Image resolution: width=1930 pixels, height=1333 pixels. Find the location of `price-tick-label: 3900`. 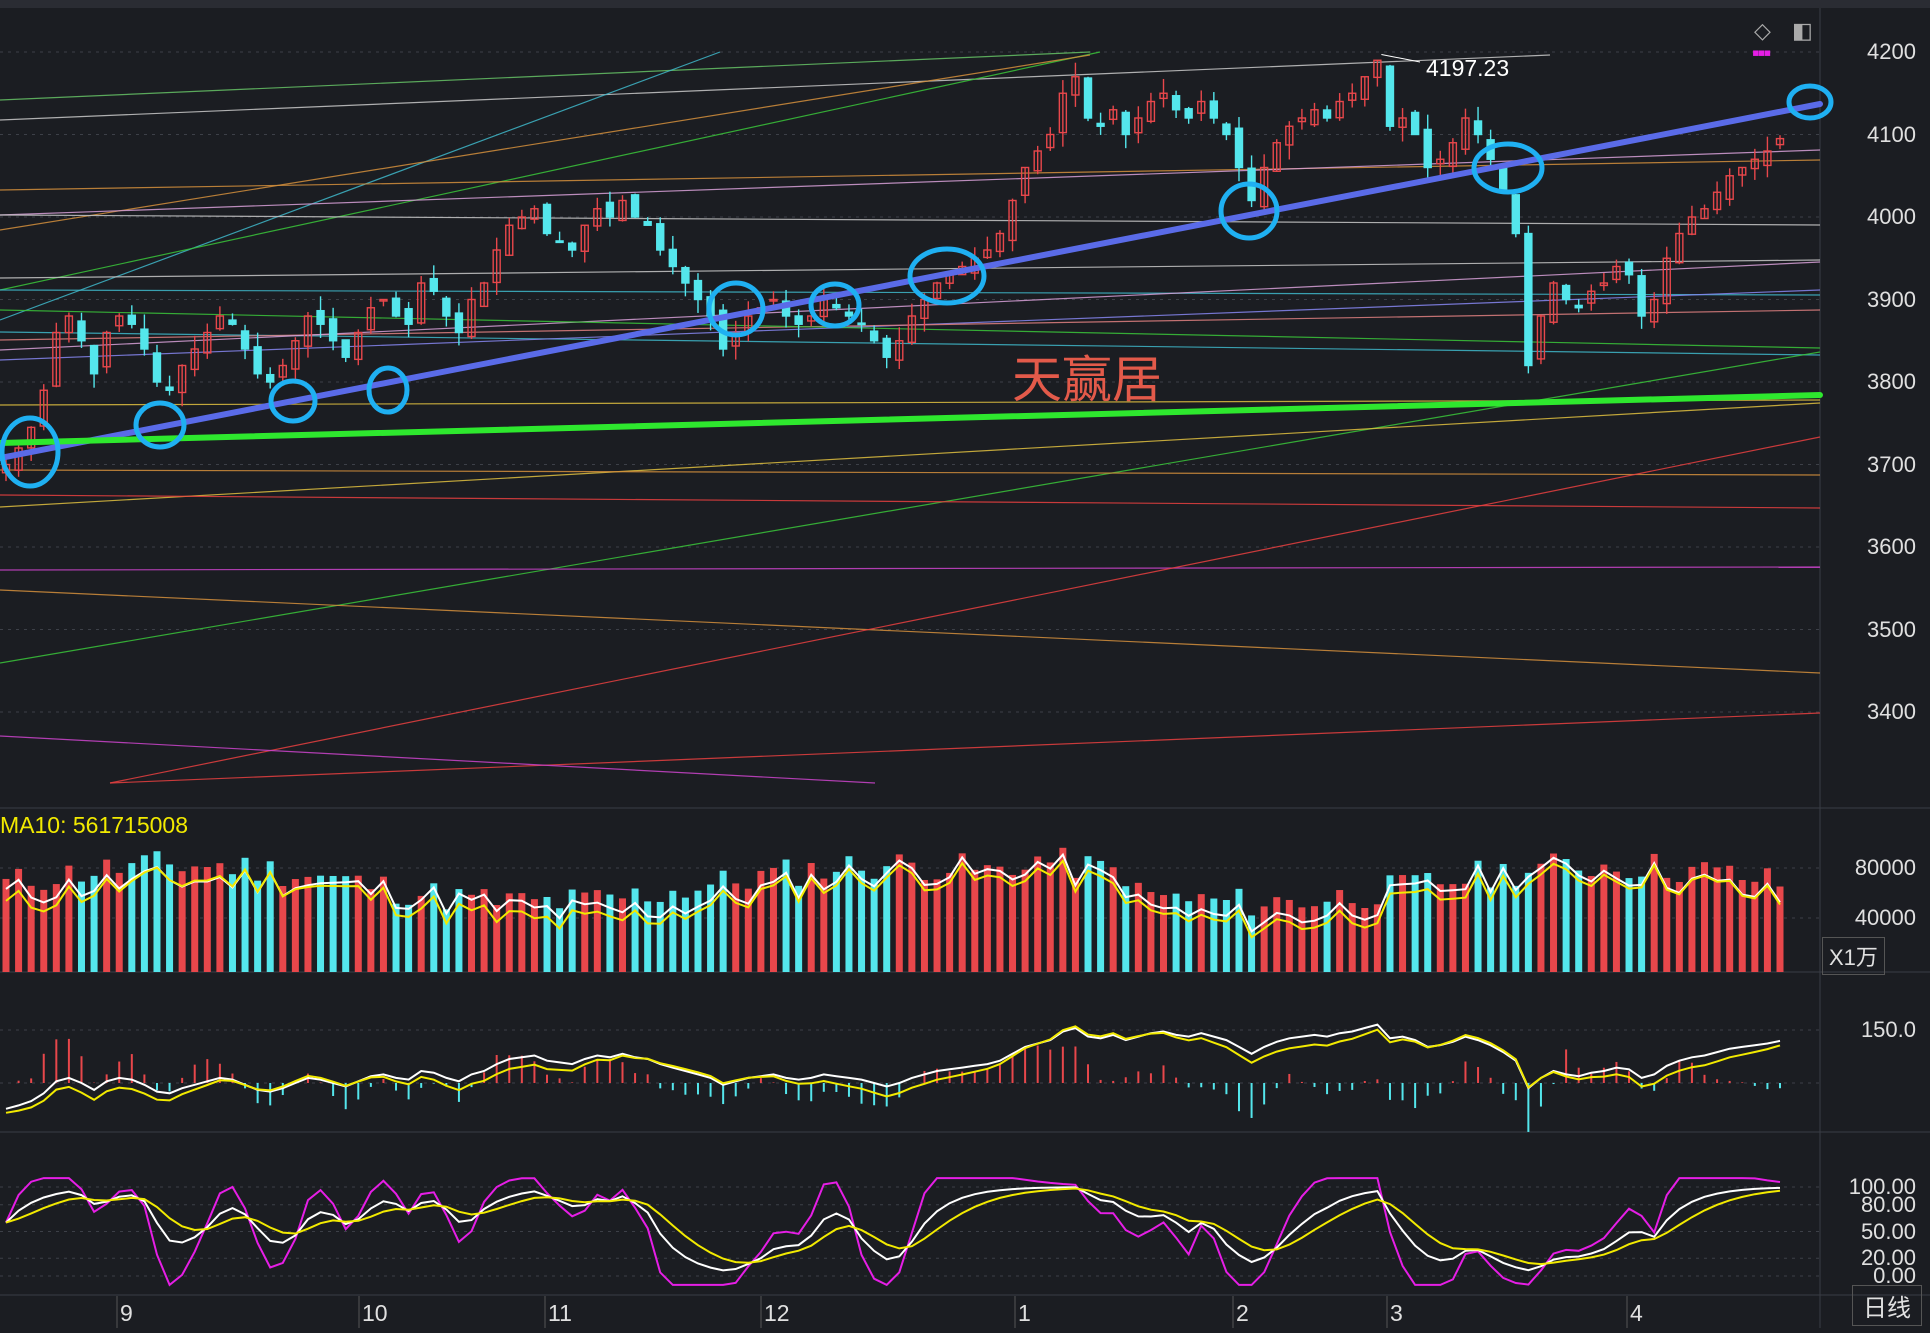

price-tick-label: 3900 is located at coordinates (1891, 299).